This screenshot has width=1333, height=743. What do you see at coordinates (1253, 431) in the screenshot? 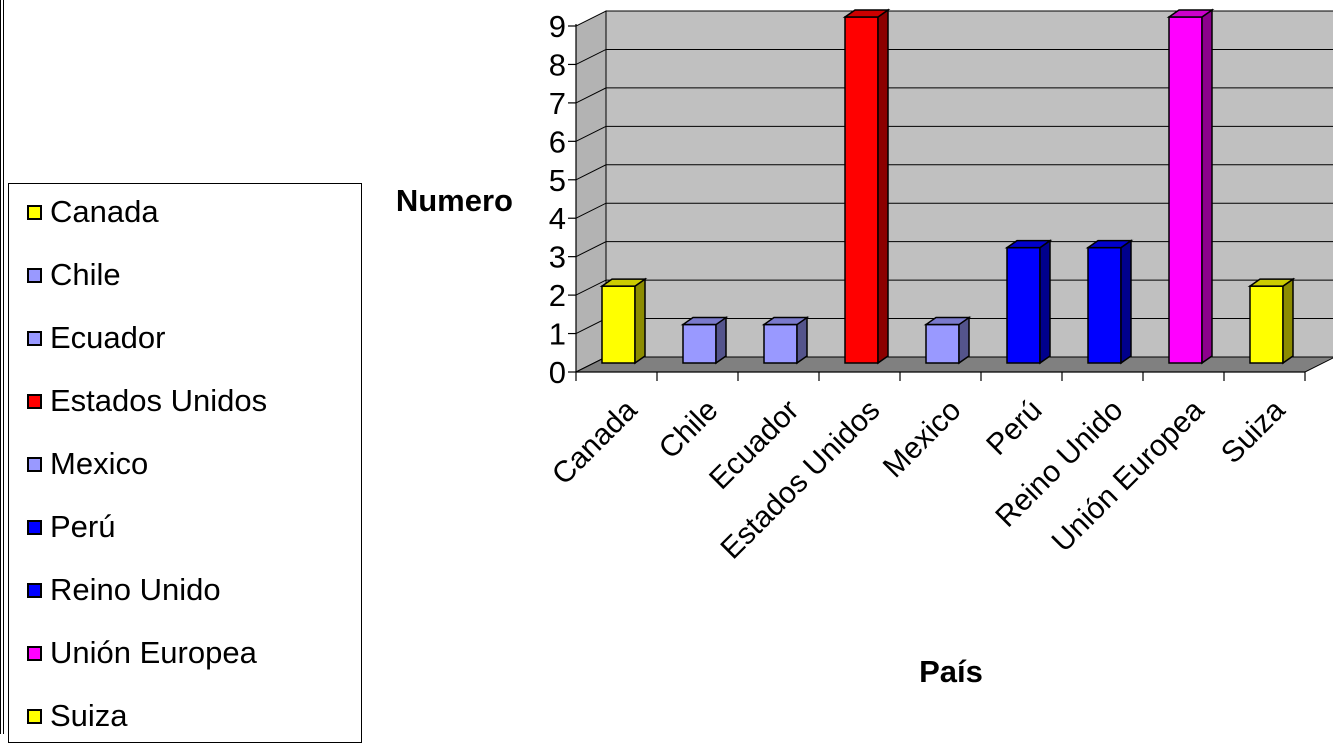
I see `x-tick-label: Suiza` at bounding box center [1253, 431].